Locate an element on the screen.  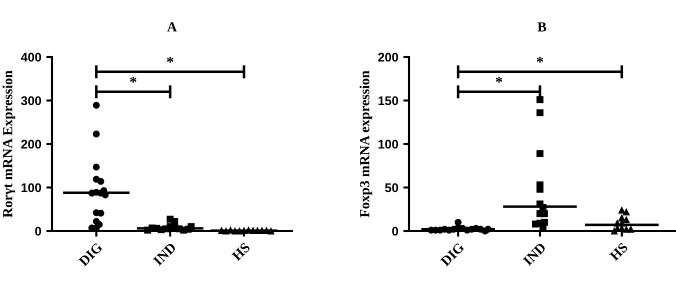
y-tick-label: 400 is located at coordinates (31, 57).